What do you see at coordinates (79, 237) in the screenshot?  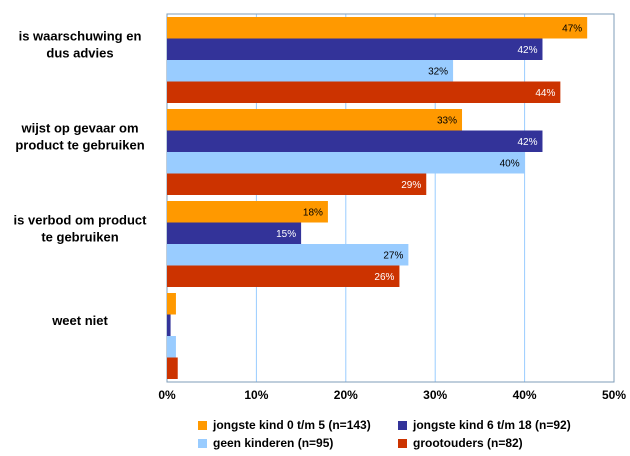 I see `category-label: te gebruiken` at bounding box center [79, 237].